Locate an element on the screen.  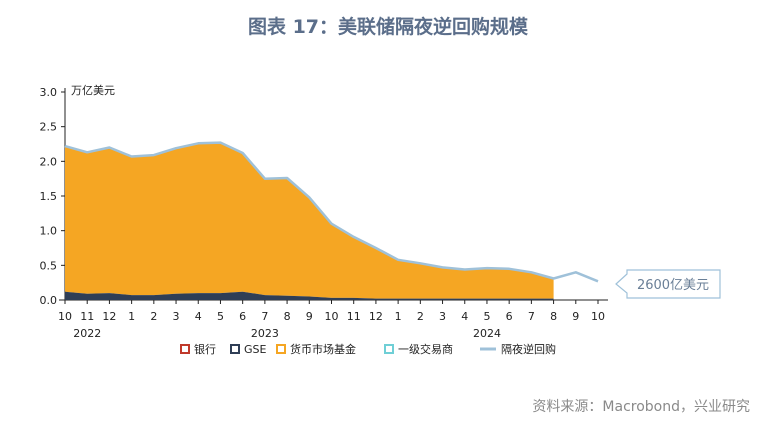
y-tick-label: 1.5 is located at coordinates (49, 196).